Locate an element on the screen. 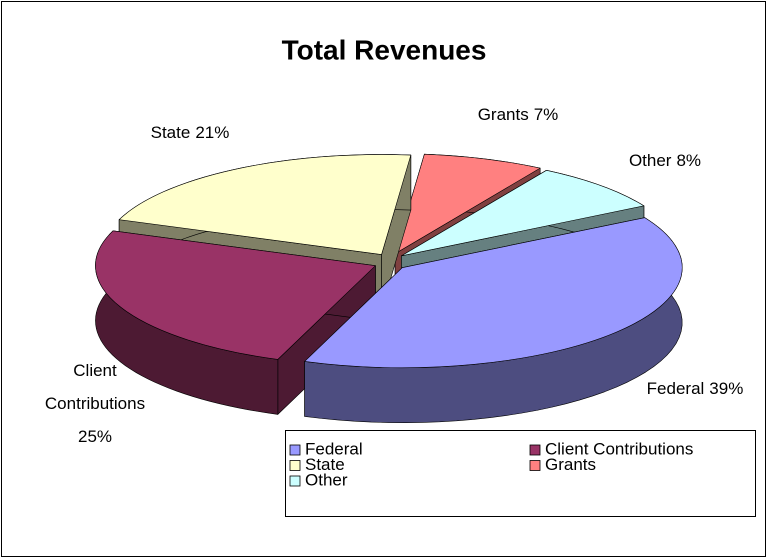 The image size is (768, 559). slice-label: Grants 7% is located at coordinates (518, 114).